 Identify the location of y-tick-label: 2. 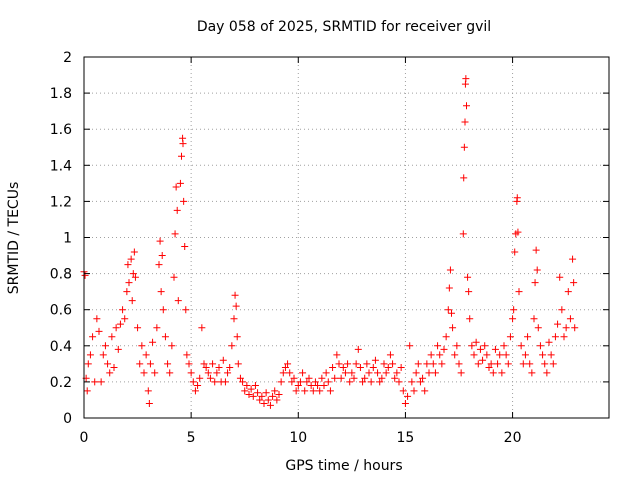
(67, 58).